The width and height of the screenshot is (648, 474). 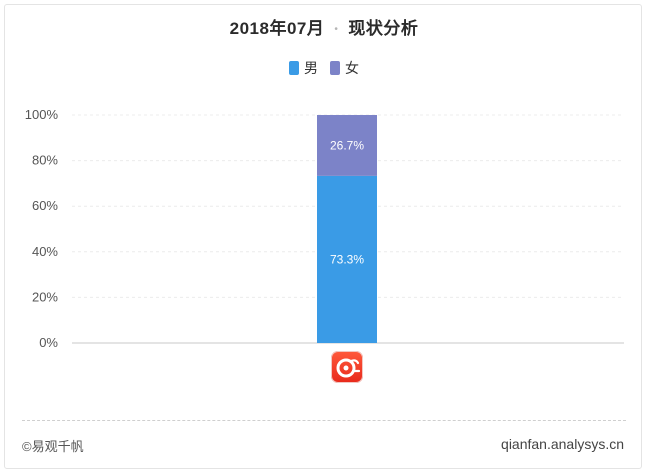 What do you see at coordinates (53, 446) in the screenshot?
I see `copyright-text: ©易观千帆` at bounding box center [53, 446].